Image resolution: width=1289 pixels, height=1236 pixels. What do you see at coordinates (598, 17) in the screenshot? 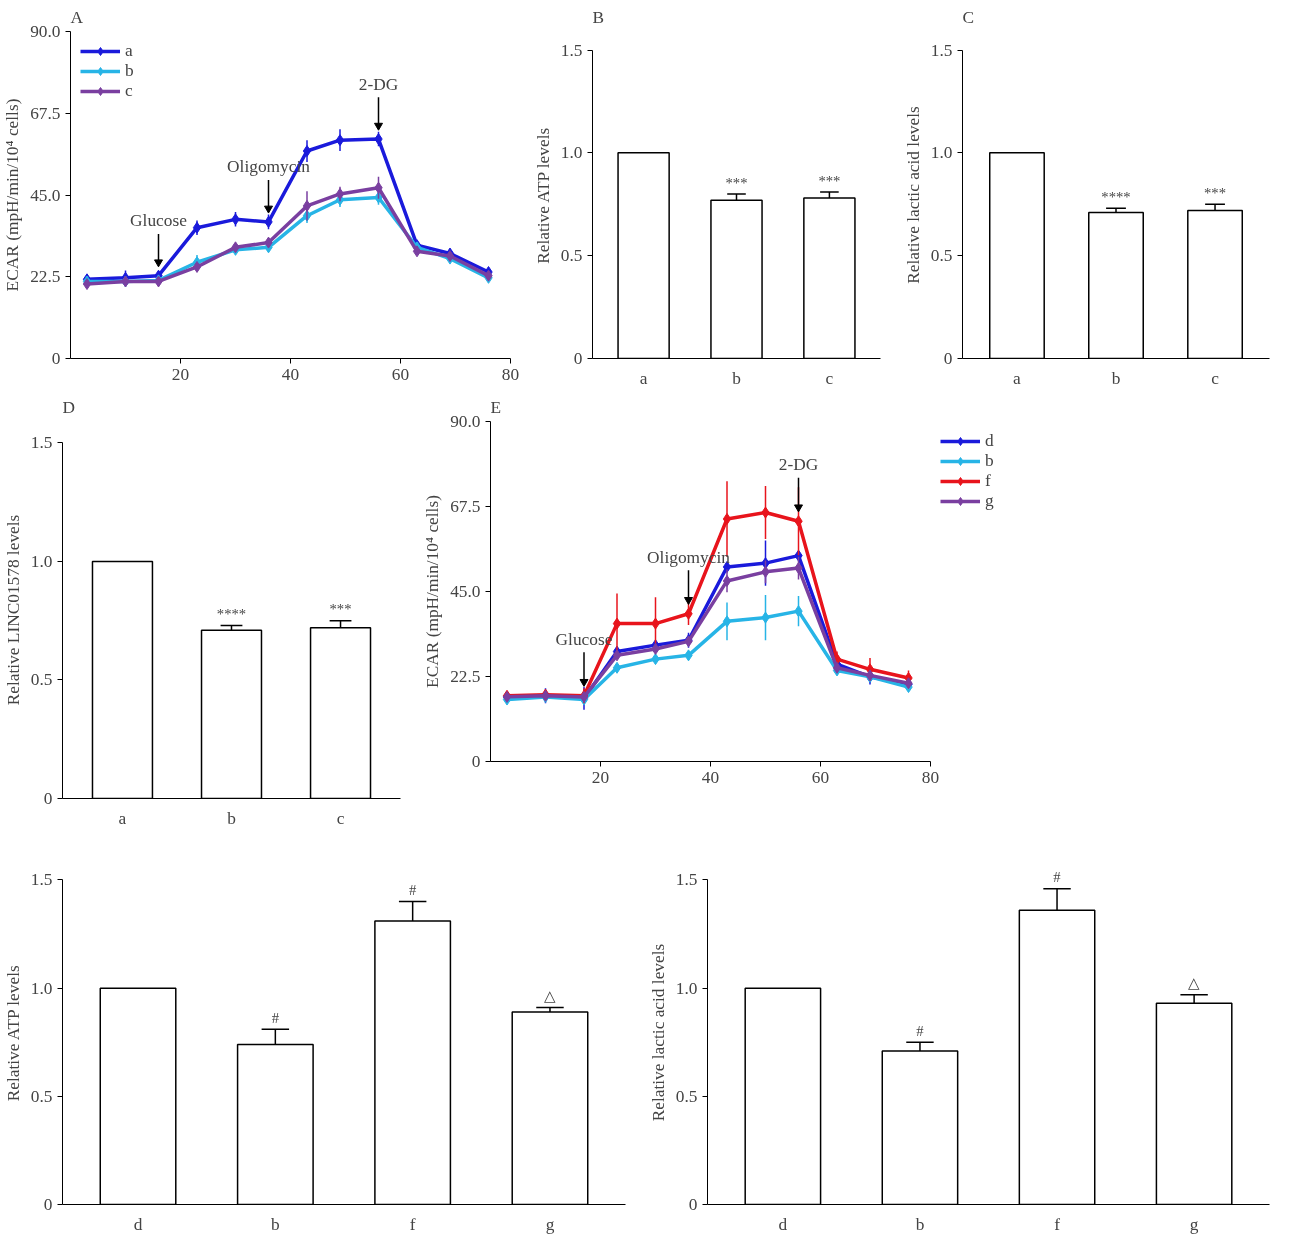
I see `chart-title: B` at bounding box center [598, 17].